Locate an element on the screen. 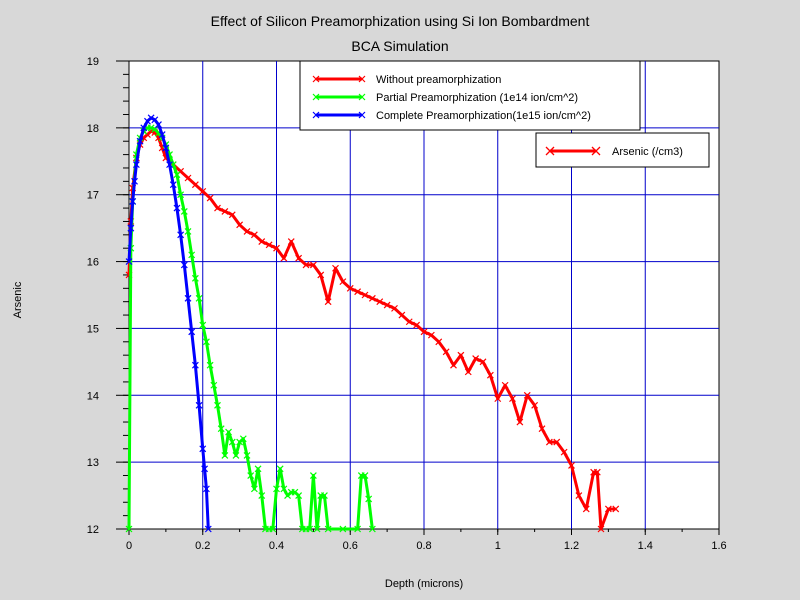 The image size is (800, 600). x-tick-label: 1.6 is located at coordinates (718, 546).